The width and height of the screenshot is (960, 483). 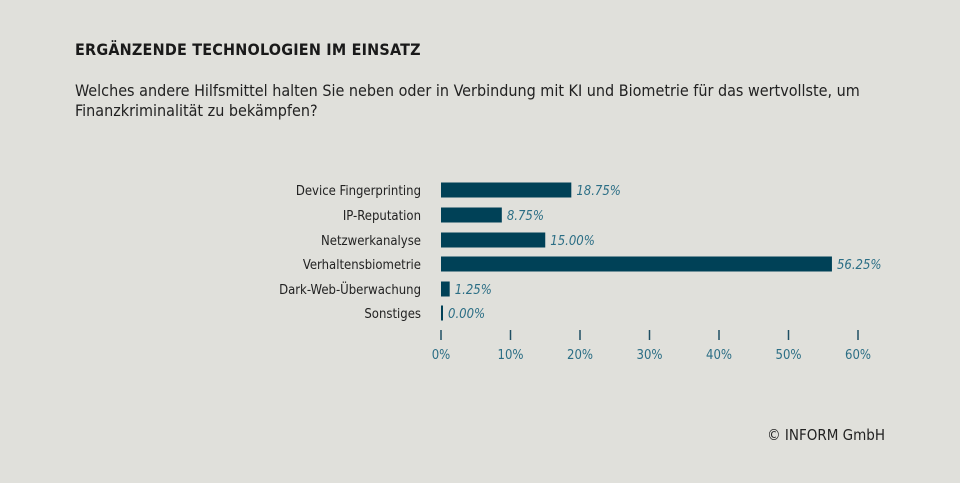 What do you see at coordinates (858, 355) in the screenshot?
I see `x-tick-label: 60%` at bounding box center [858, 355].